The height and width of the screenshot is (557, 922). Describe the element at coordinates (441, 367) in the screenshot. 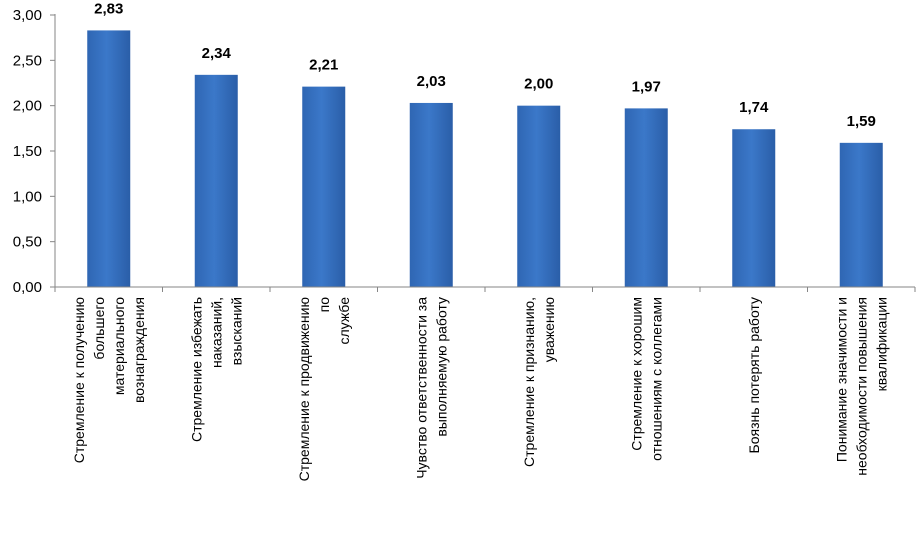

I see `category-label-line: выполняемую работу` at that location.